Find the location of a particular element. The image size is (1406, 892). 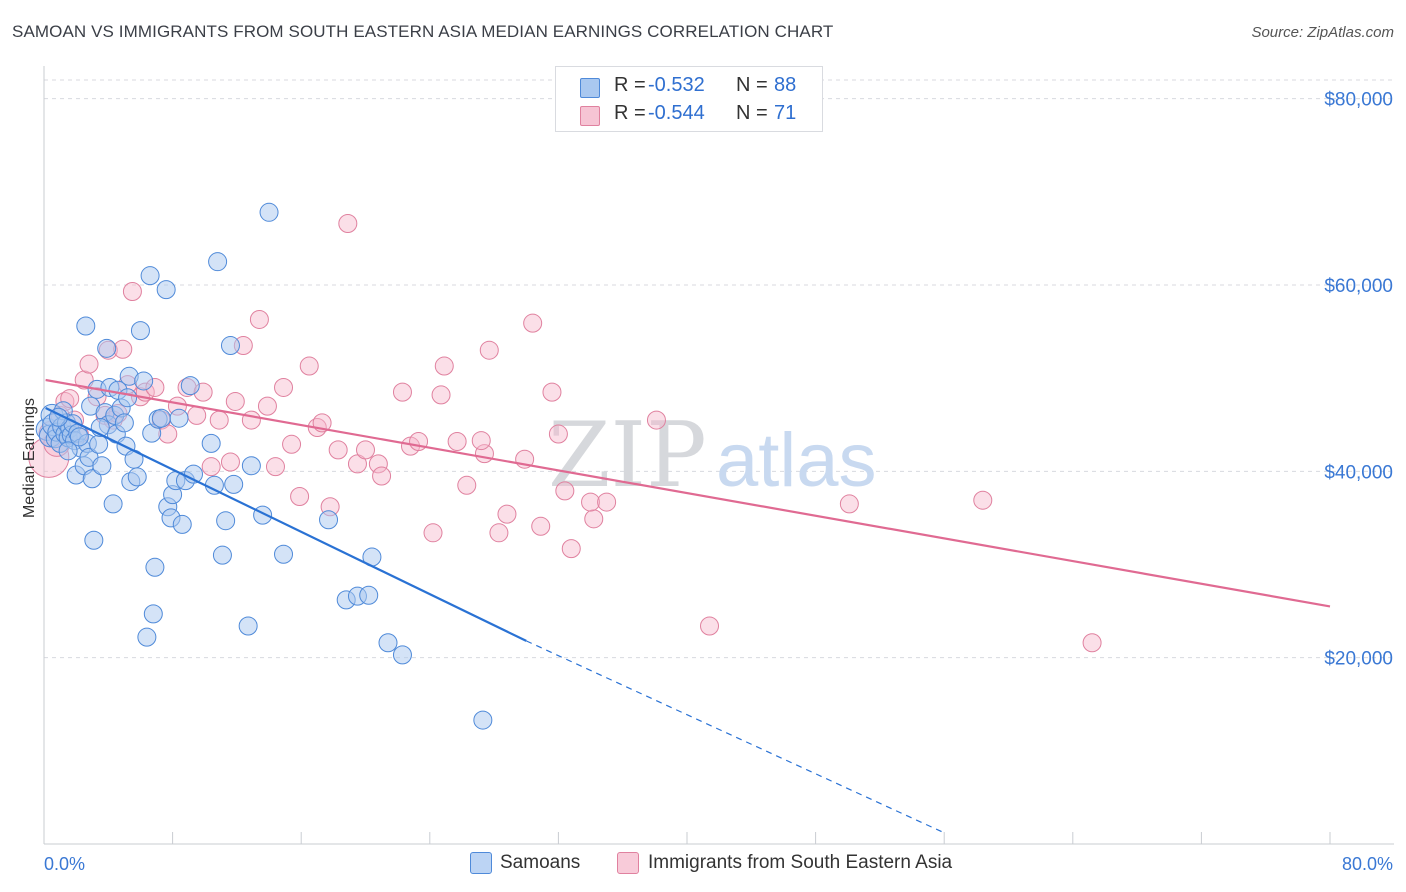

bottom-legend-swatch-immigrants is located at coordinates (628, 863).